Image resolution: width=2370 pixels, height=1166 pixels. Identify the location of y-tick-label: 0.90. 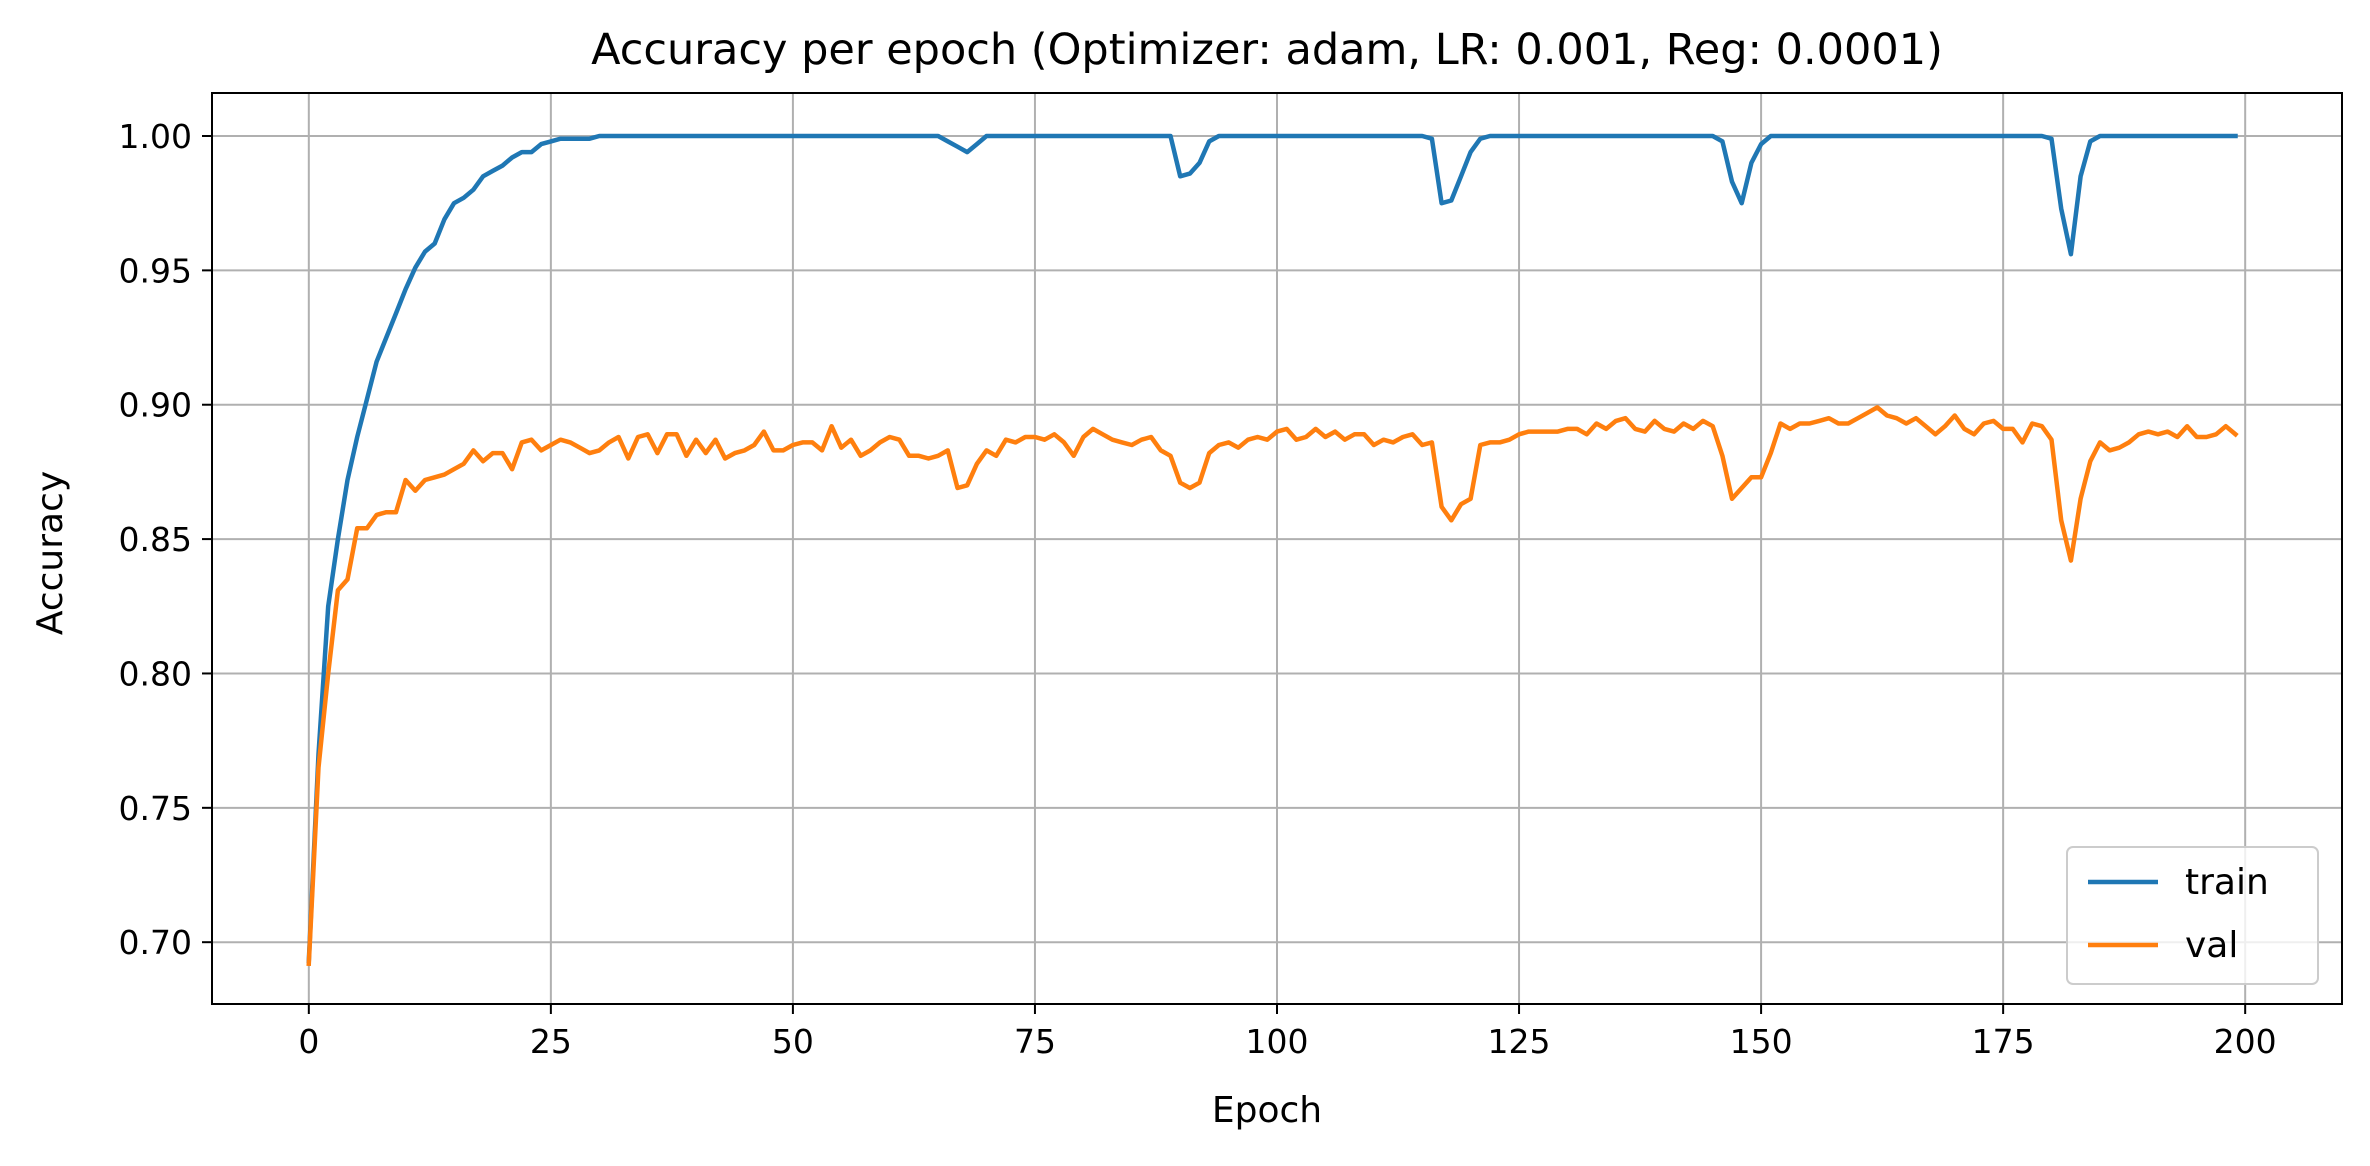
(155, 405).